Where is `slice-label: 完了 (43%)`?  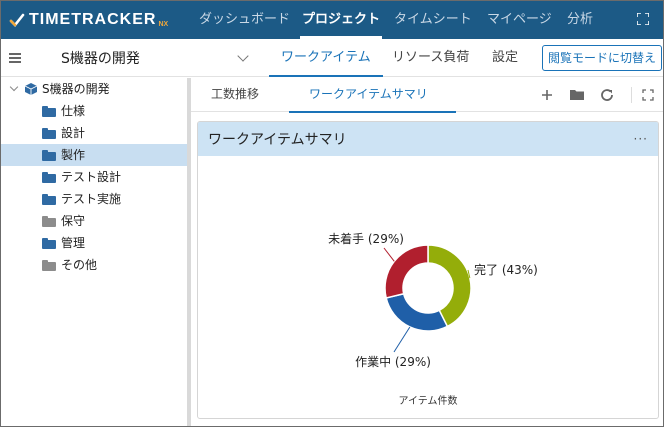
slice-label: 完了 (43%) is located at coordinates (506, 269).